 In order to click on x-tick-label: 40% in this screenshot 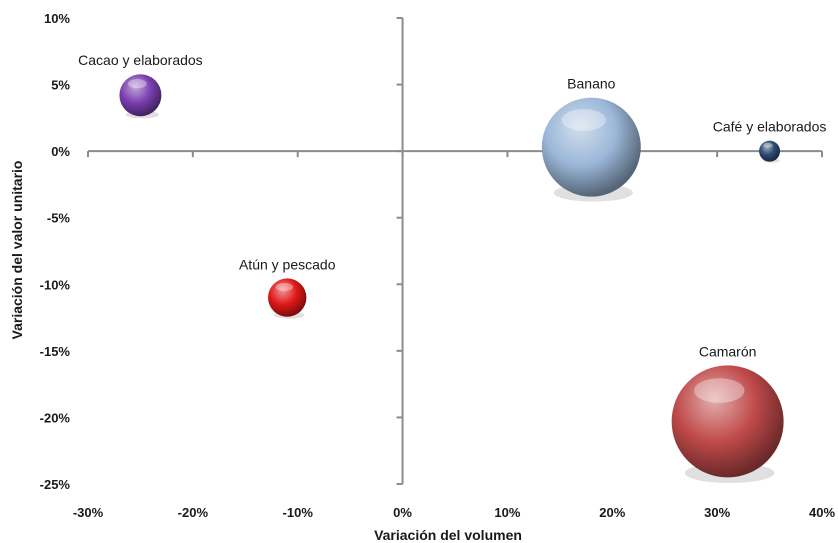, I will do `click(822, 512)`.